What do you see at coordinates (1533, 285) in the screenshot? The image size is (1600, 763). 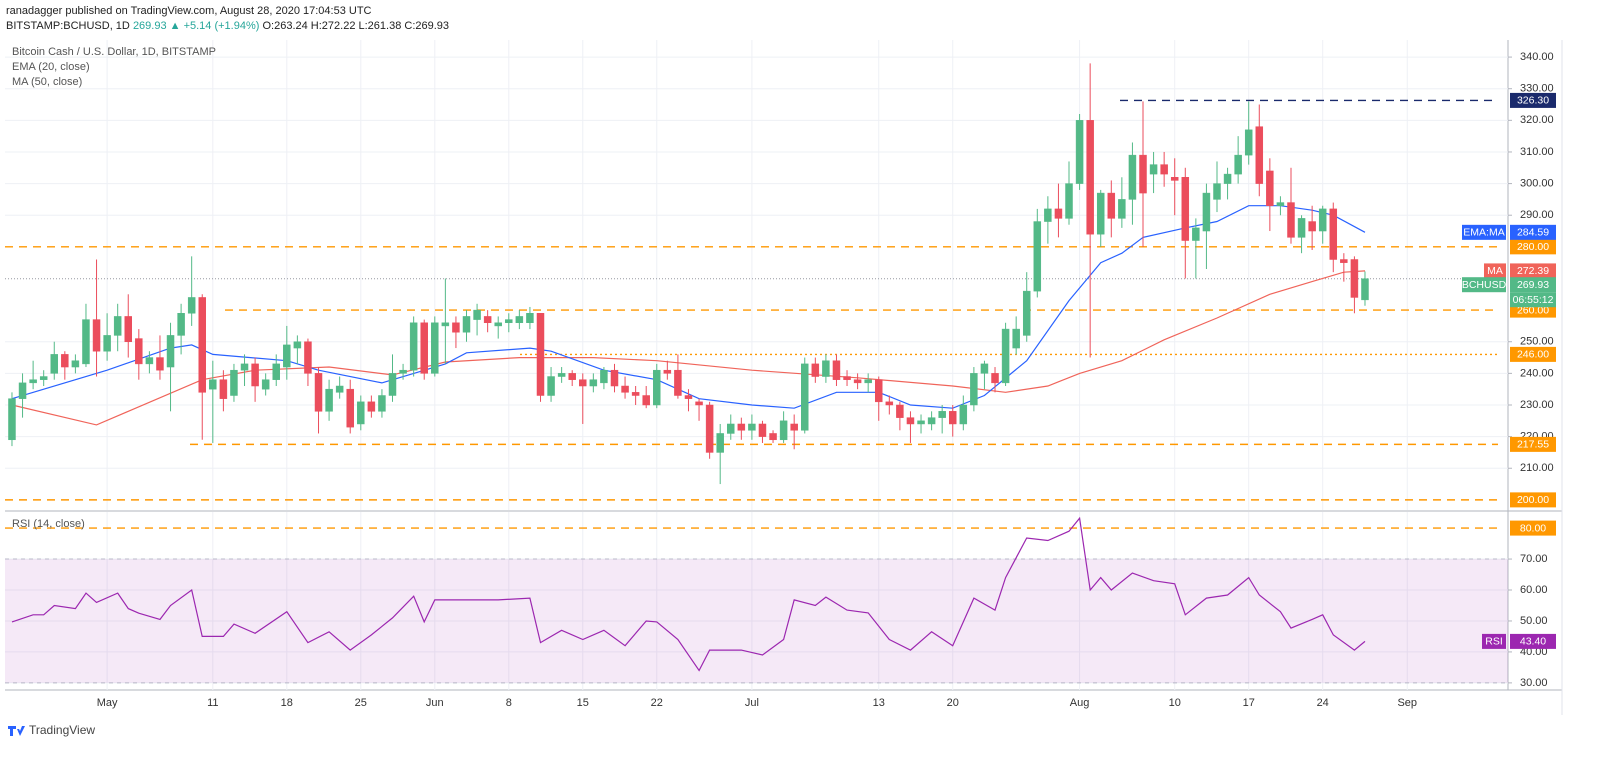 I see `tag-value: 269.93` at bounding box center [1533, 285].